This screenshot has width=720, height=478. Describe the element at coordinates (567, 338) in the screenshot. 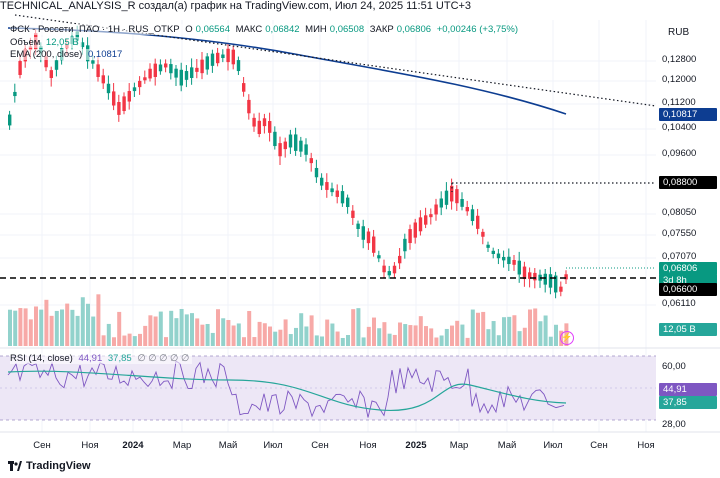

I see `lightning-icon: ⚡` at that location.